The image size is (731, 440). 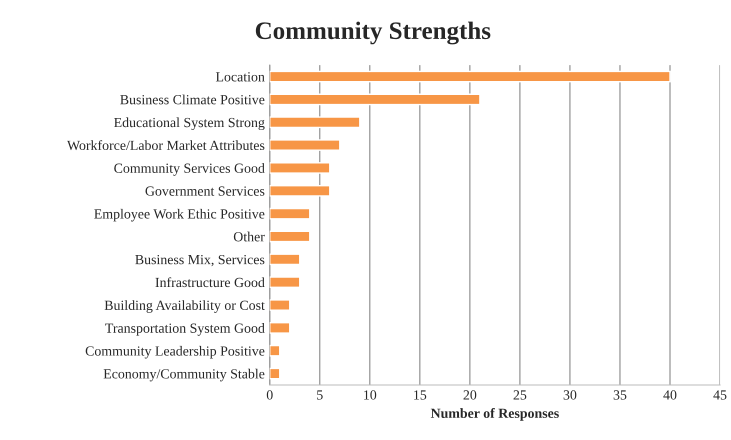 I want to click on x-axis-title: Number of Responses, so click(x=494, y=414).